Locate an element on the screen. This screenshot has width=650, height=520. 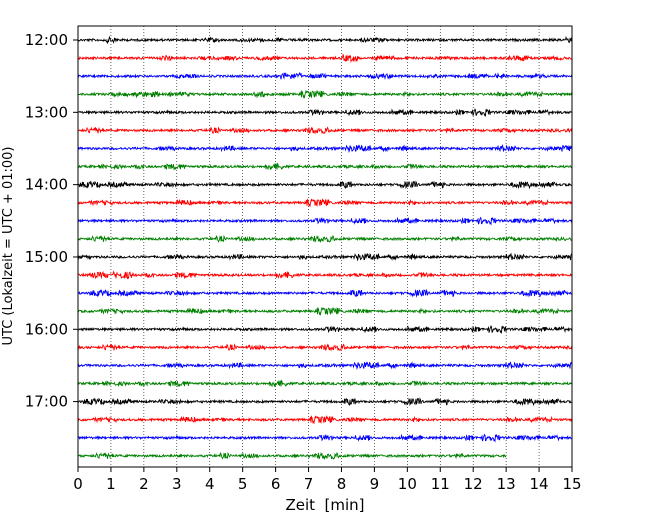
x-tick-label-3: 3 is located at coordinates (177, 484).